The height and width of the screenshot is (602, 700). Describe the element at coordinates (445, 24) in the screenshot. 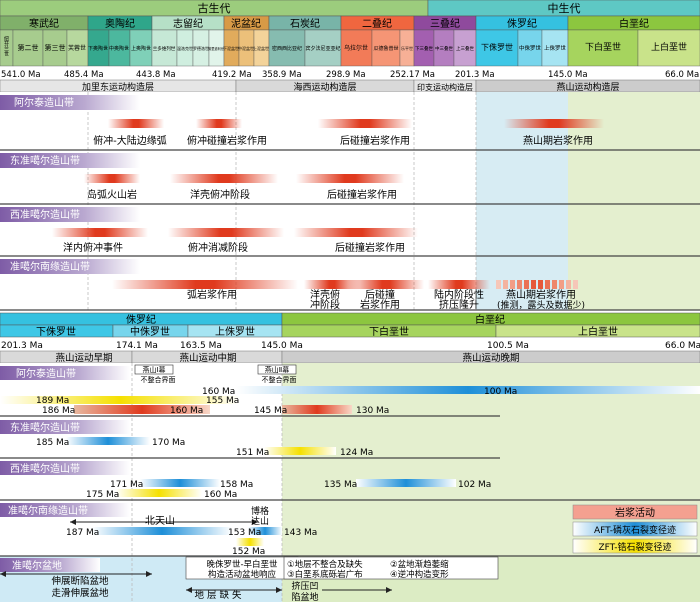

I see `period-triassic: 三叠纪` at that location.